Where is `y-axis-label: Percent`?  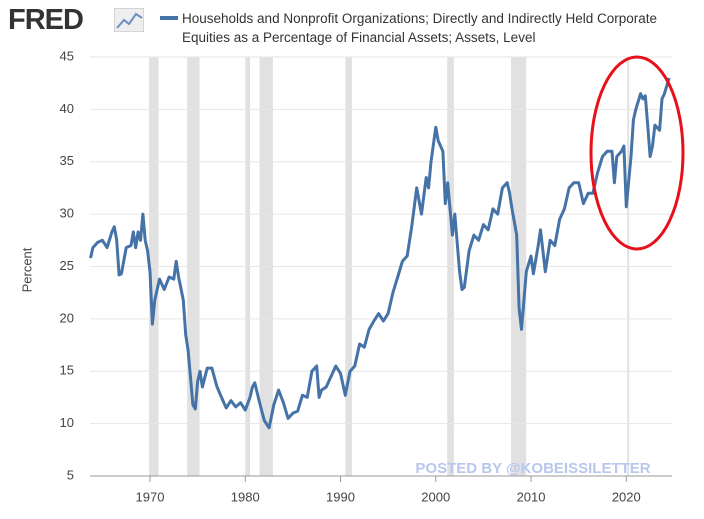 y-axis-label: Percent is located at coordinates (26, 269).